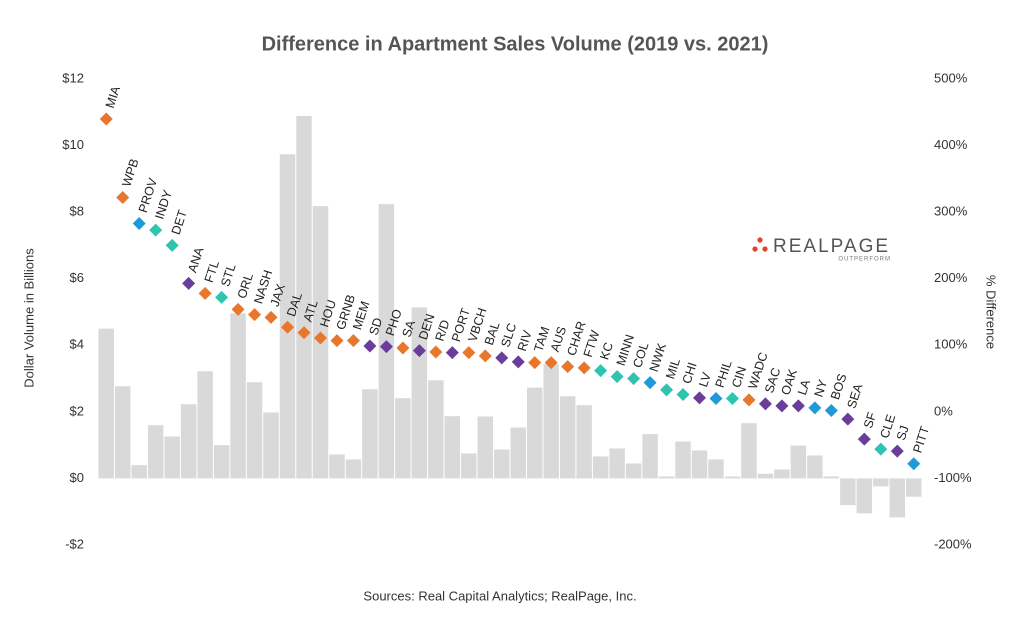 The height and width of the screenshot is (633, 1020). Describe the element at coordinates (705, 379) in the screenshot. I see `category-label: LV` at that location.